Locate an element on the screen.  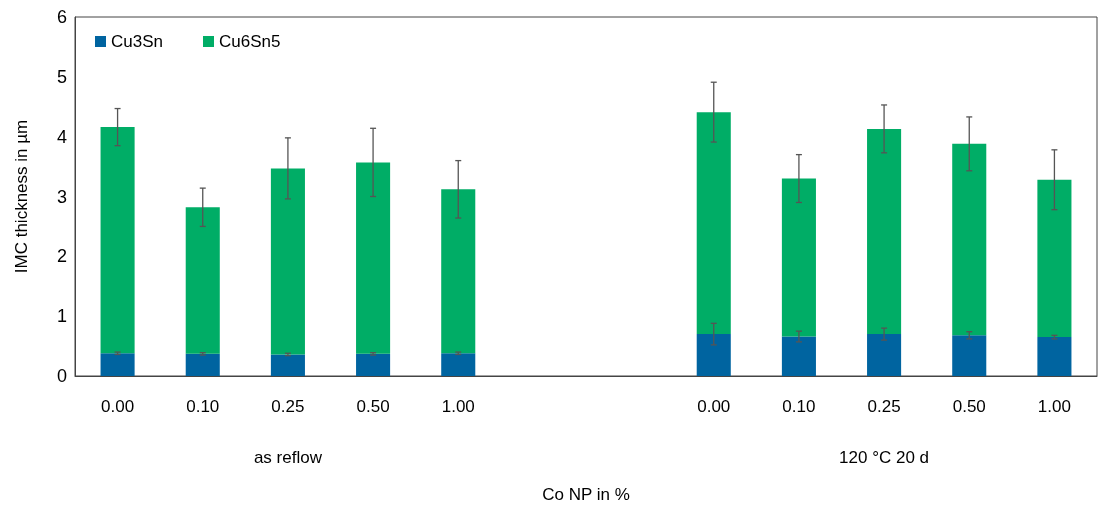
text: as reflow is located at coordinates (288, 457).